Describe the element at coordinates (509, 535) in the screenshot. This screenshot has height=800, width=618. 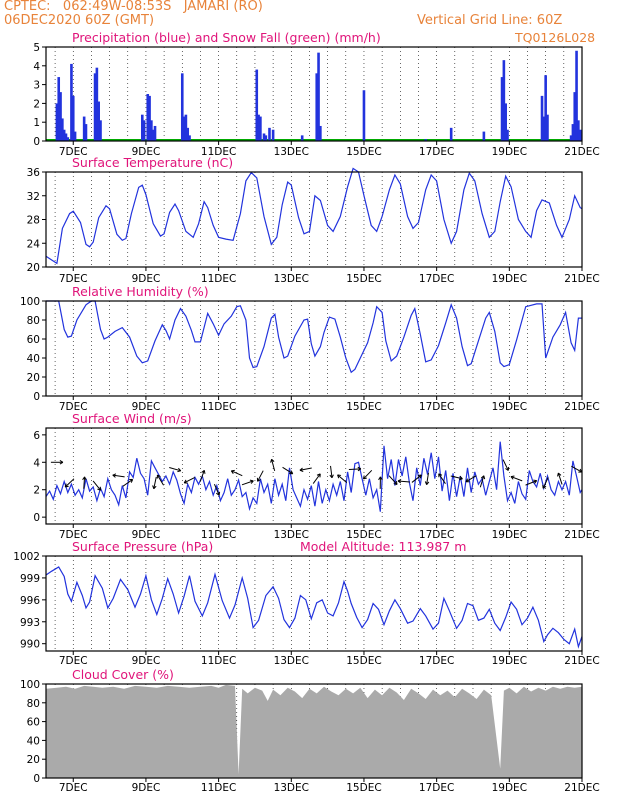
I see `x-tick-label: 19DEC` at that location.